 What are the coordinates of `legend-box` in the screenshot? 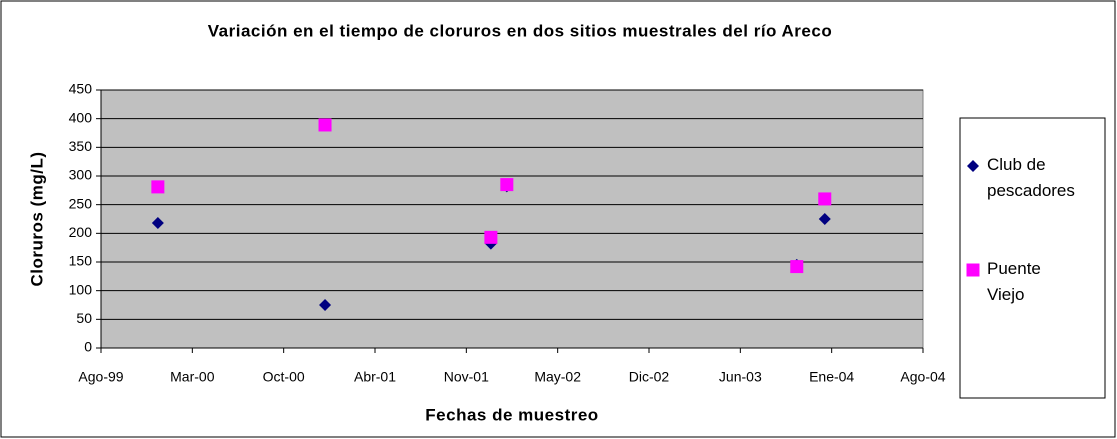 It's located at (1032, 258).